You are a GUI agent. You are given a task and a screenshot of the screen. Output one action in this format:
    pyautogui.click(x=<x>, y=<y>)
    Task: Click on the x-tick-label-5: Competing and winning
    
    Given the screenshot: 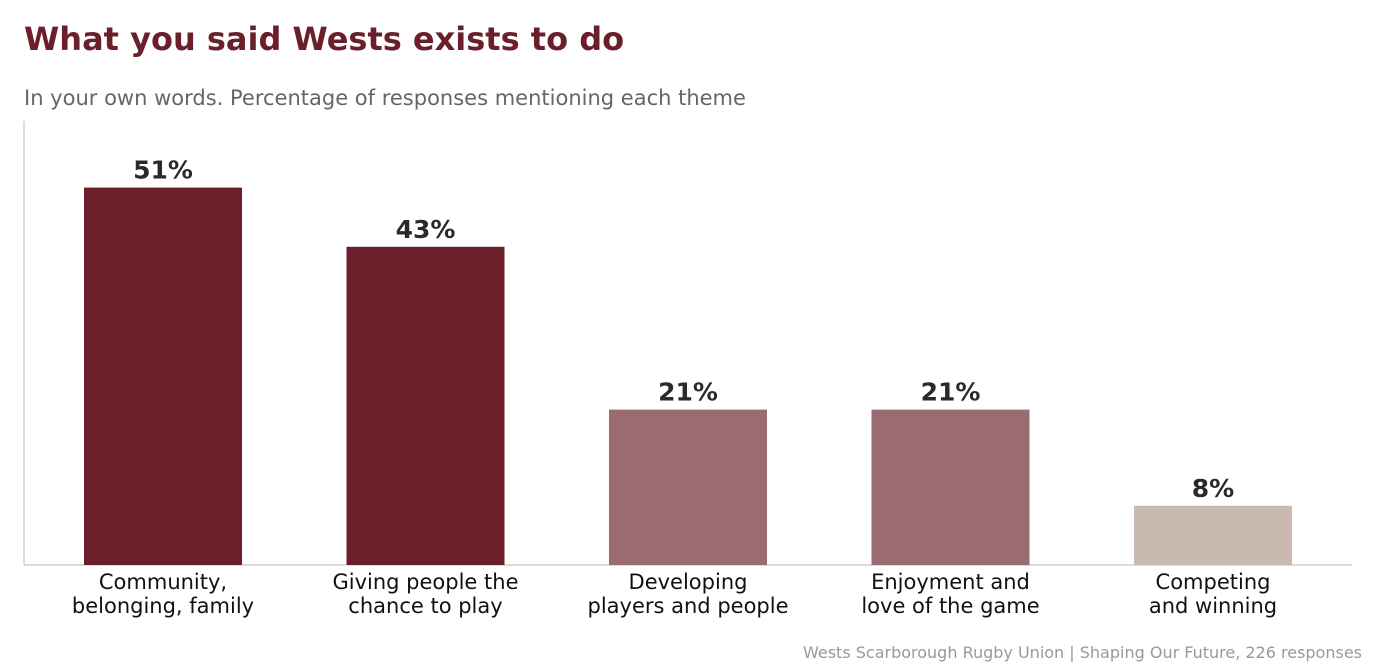 What is the action you would take?
    pyautogui.click(x=1213, y=594)
    